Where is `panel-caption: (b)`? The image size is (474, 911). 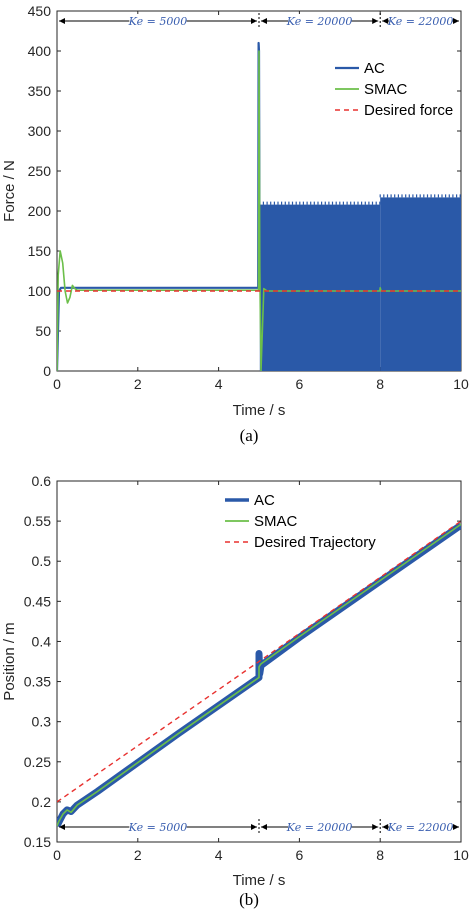
panel-caption: (b) is located at coordinates (249, 899).